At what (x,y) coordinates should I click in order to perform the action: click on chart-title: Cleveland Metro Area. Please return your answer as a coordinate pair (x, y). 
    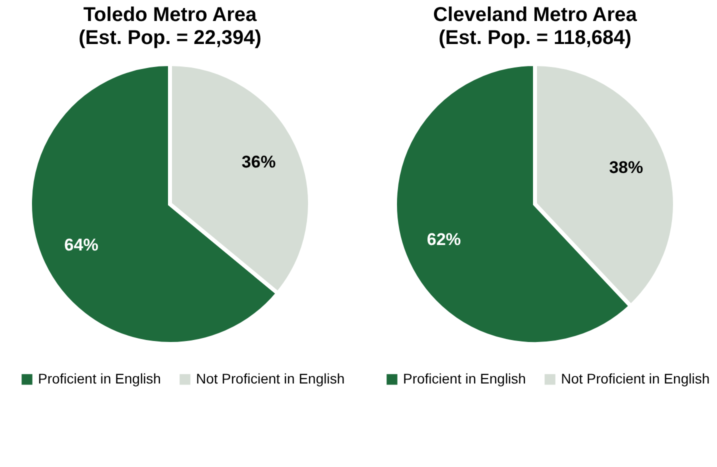
    Looking at the image, I should click on (535, 15).